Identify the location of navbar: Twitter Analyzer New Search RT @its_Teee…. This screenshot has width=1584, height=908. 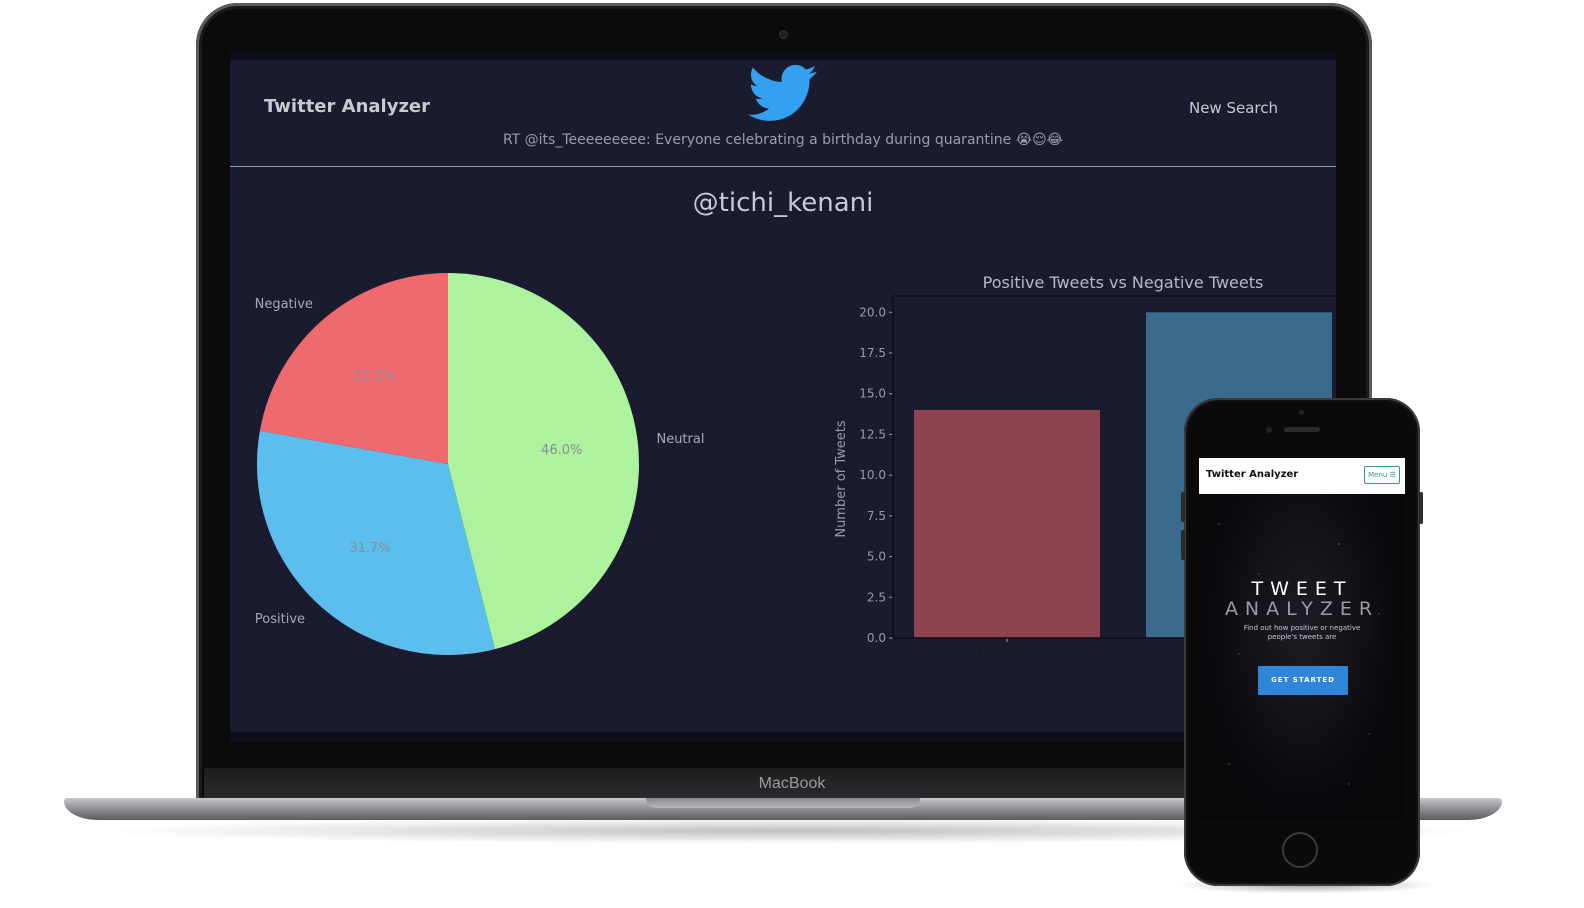
(783, 113).